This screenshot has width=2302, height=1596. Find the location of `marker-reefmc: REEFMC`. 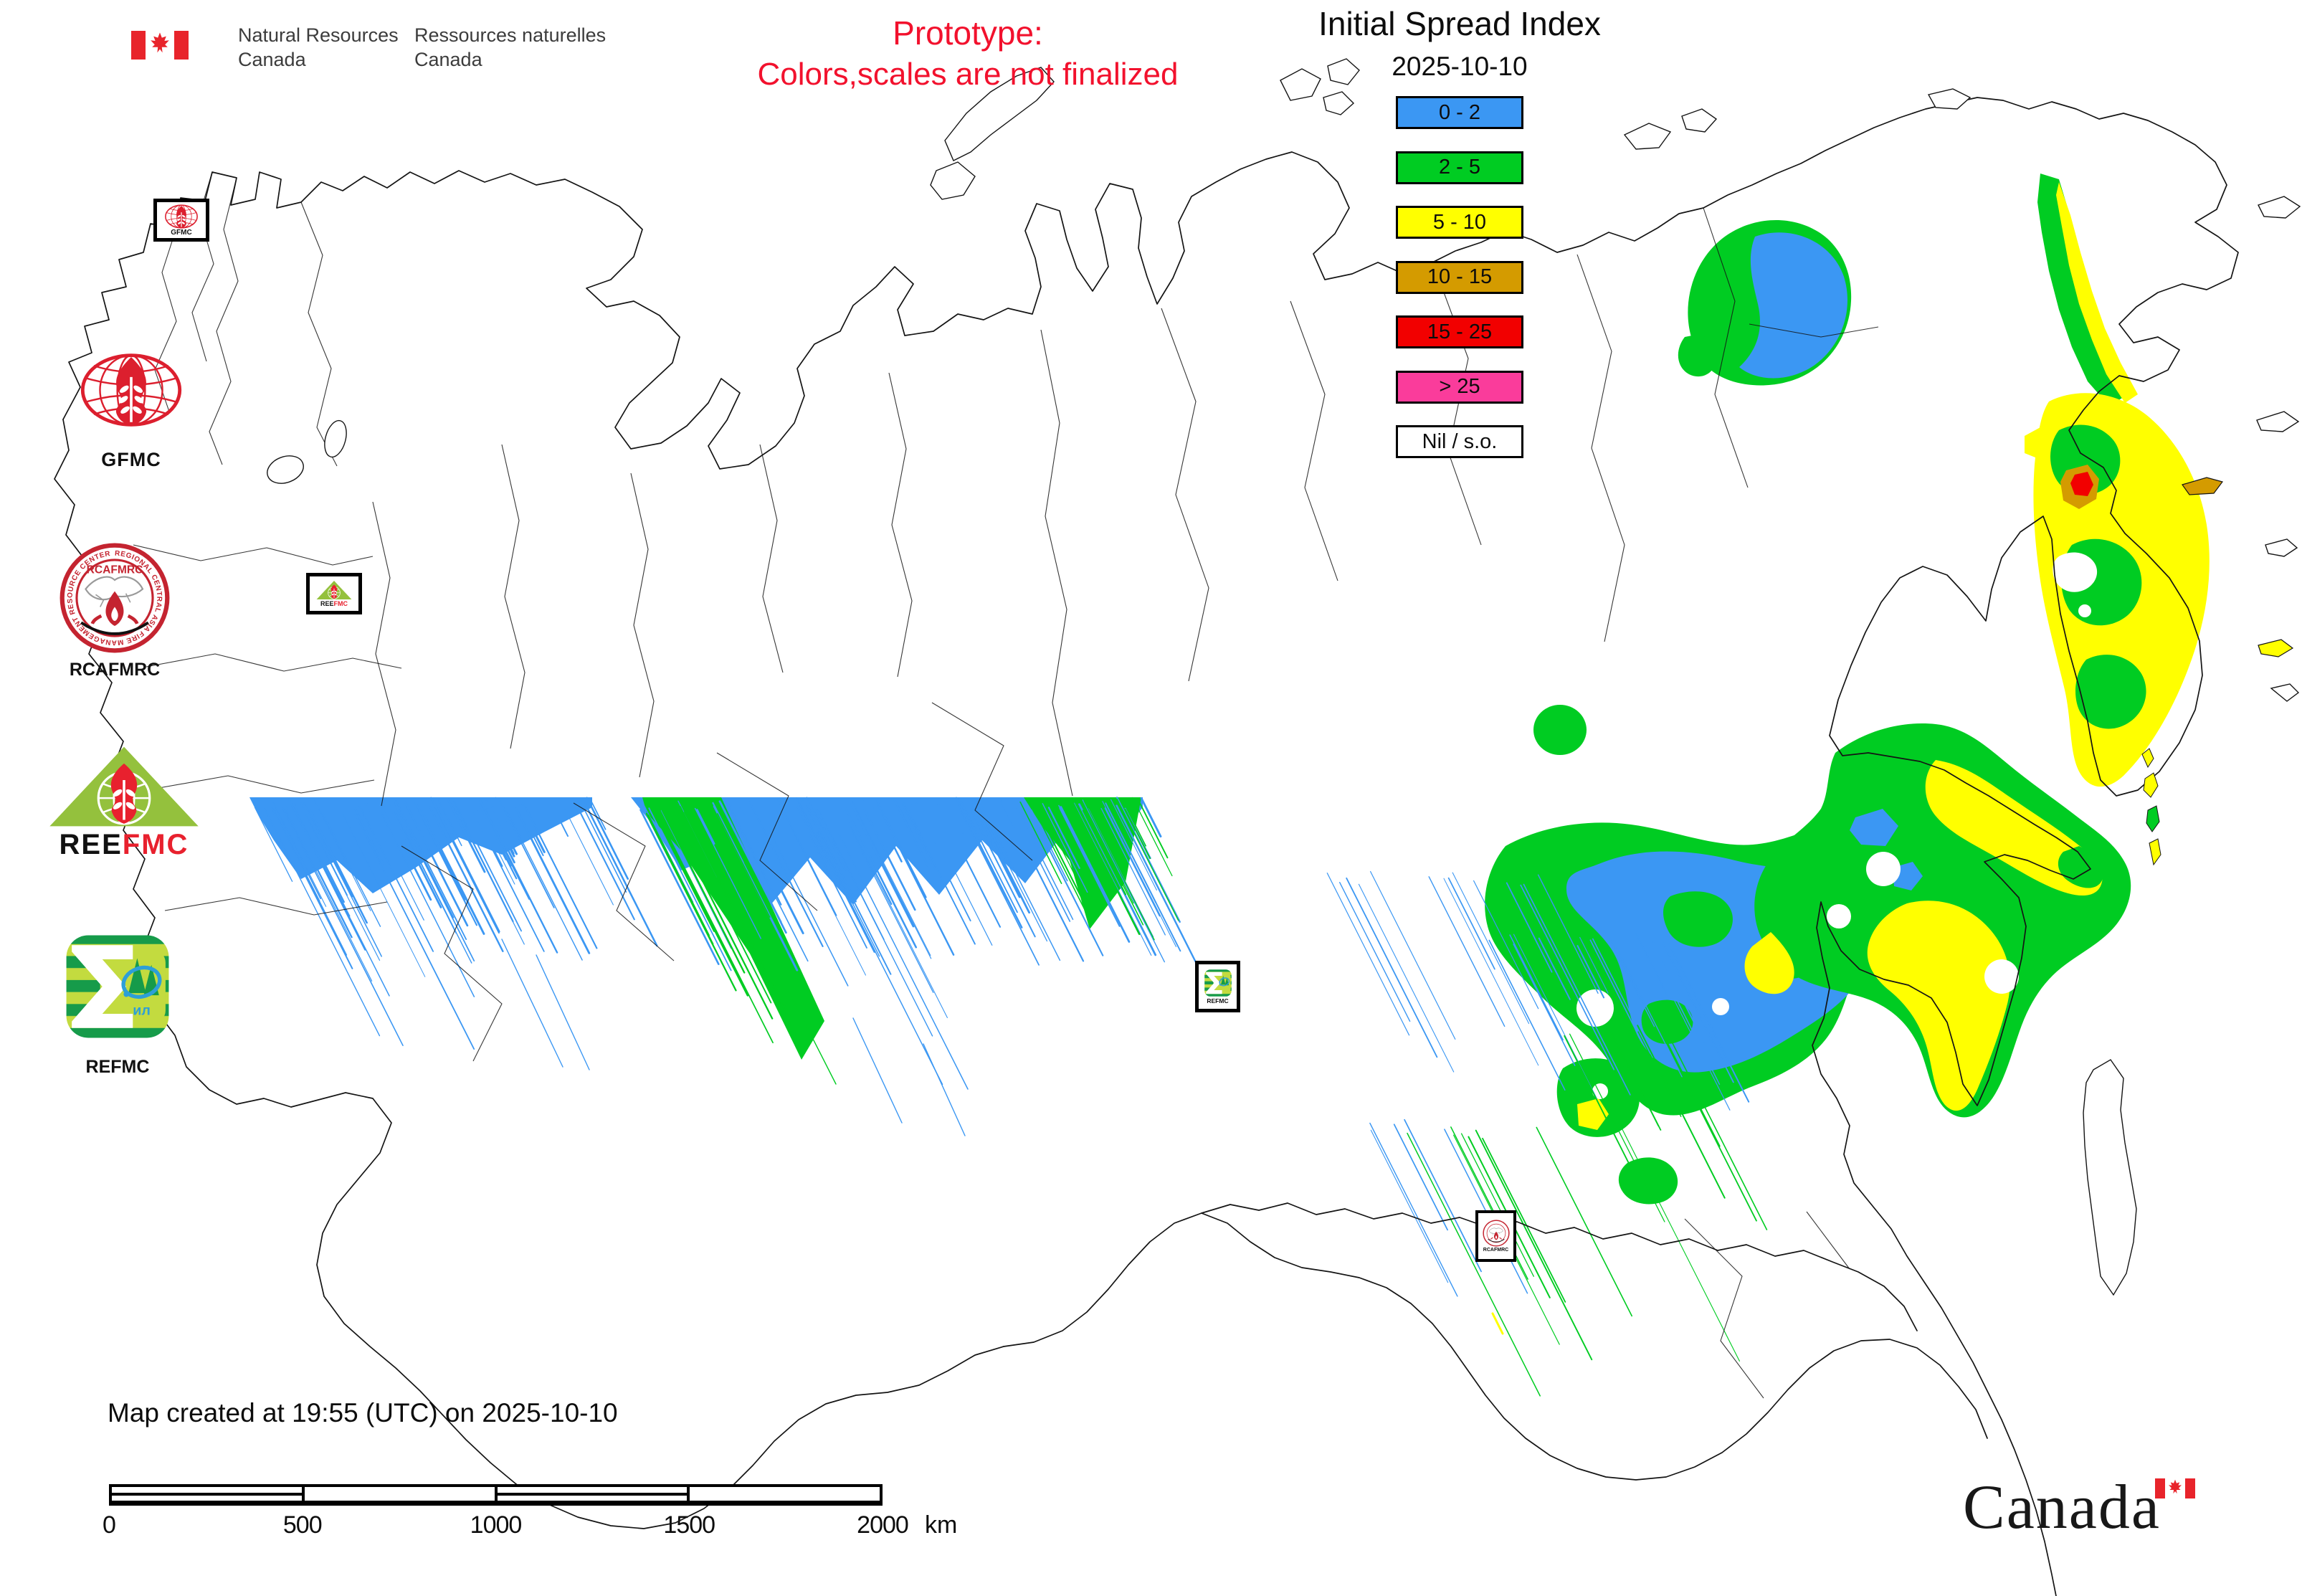

marker-reefmc: REEFMC is located at coordinates (334, 593).